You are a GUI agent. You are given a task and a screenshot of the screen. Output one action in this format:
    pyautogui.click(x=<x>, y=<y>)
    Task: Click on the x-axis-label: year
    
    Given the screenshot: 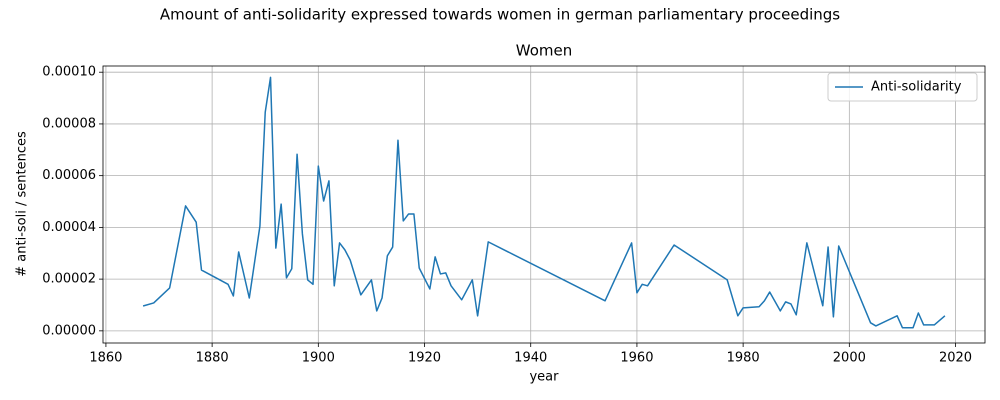 What is the action you would take?
    pyautogui.click(x=544, y=377)
    